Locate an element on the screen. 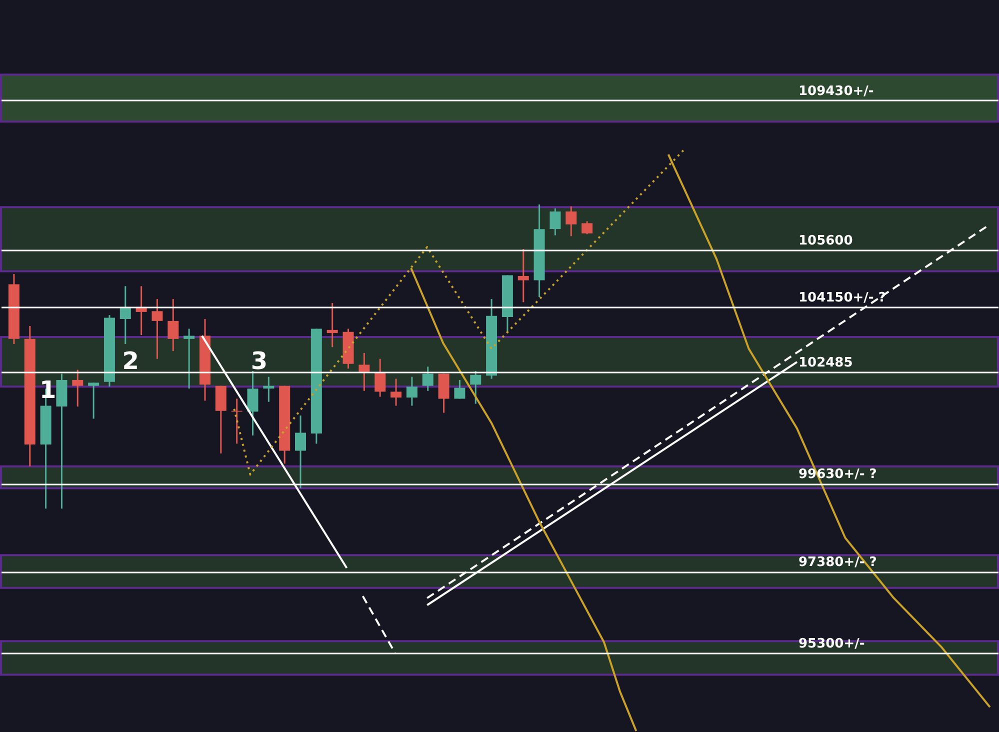 This screenshot has width=999, height=732. y-tick-label: 102485 is located at coordinates (825, 362).